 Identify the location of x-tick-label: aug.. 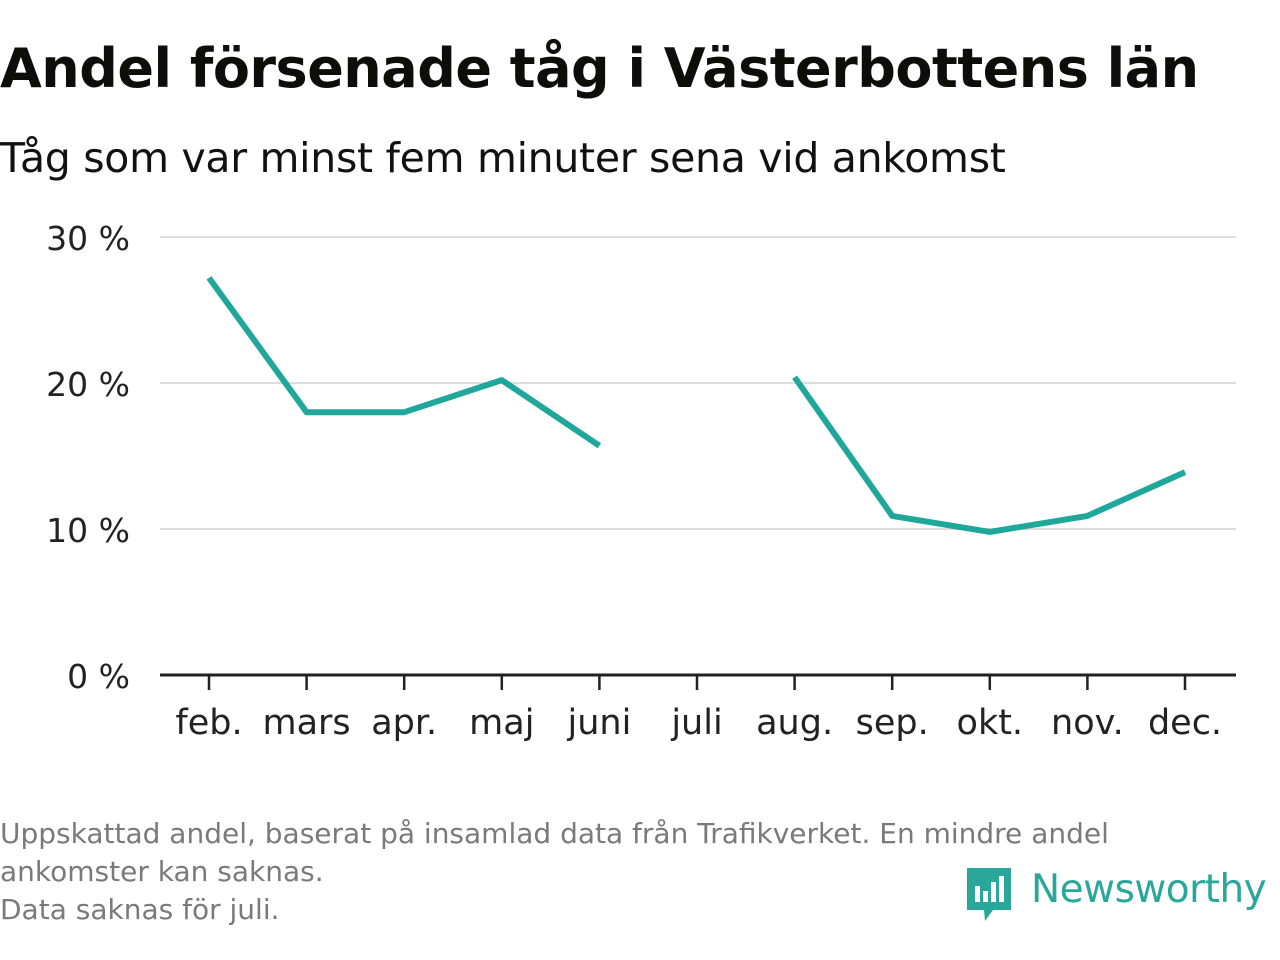
(794, 723).